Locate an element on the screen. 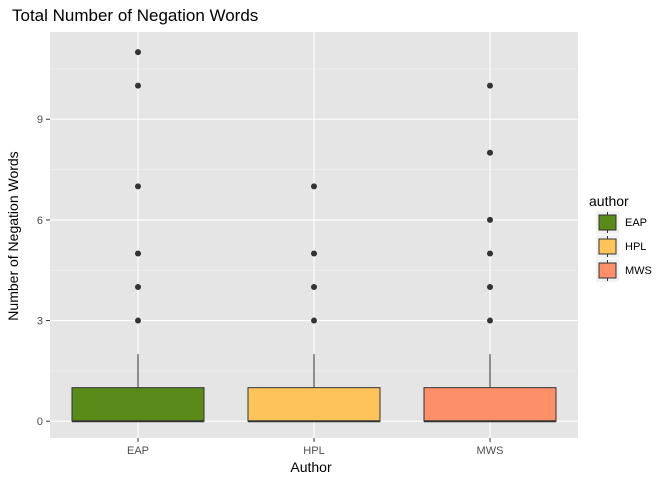 The width and height of the screenshot is (672, 480). y-axis-ticks: 0 3 6 9 is located at coordinates (43, 271).